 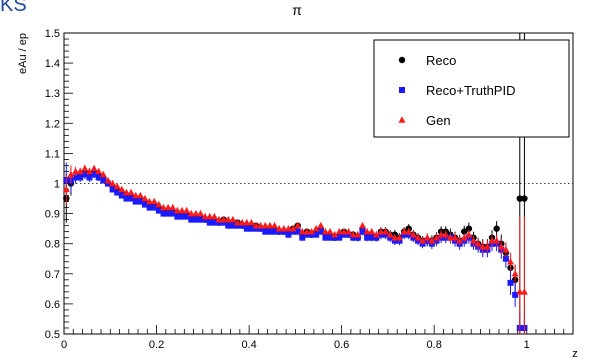 What do you see at coordinates (52, 275) in the screenshot?
I see `y-tick-label: 0.7` at bounding box center [52, 275].